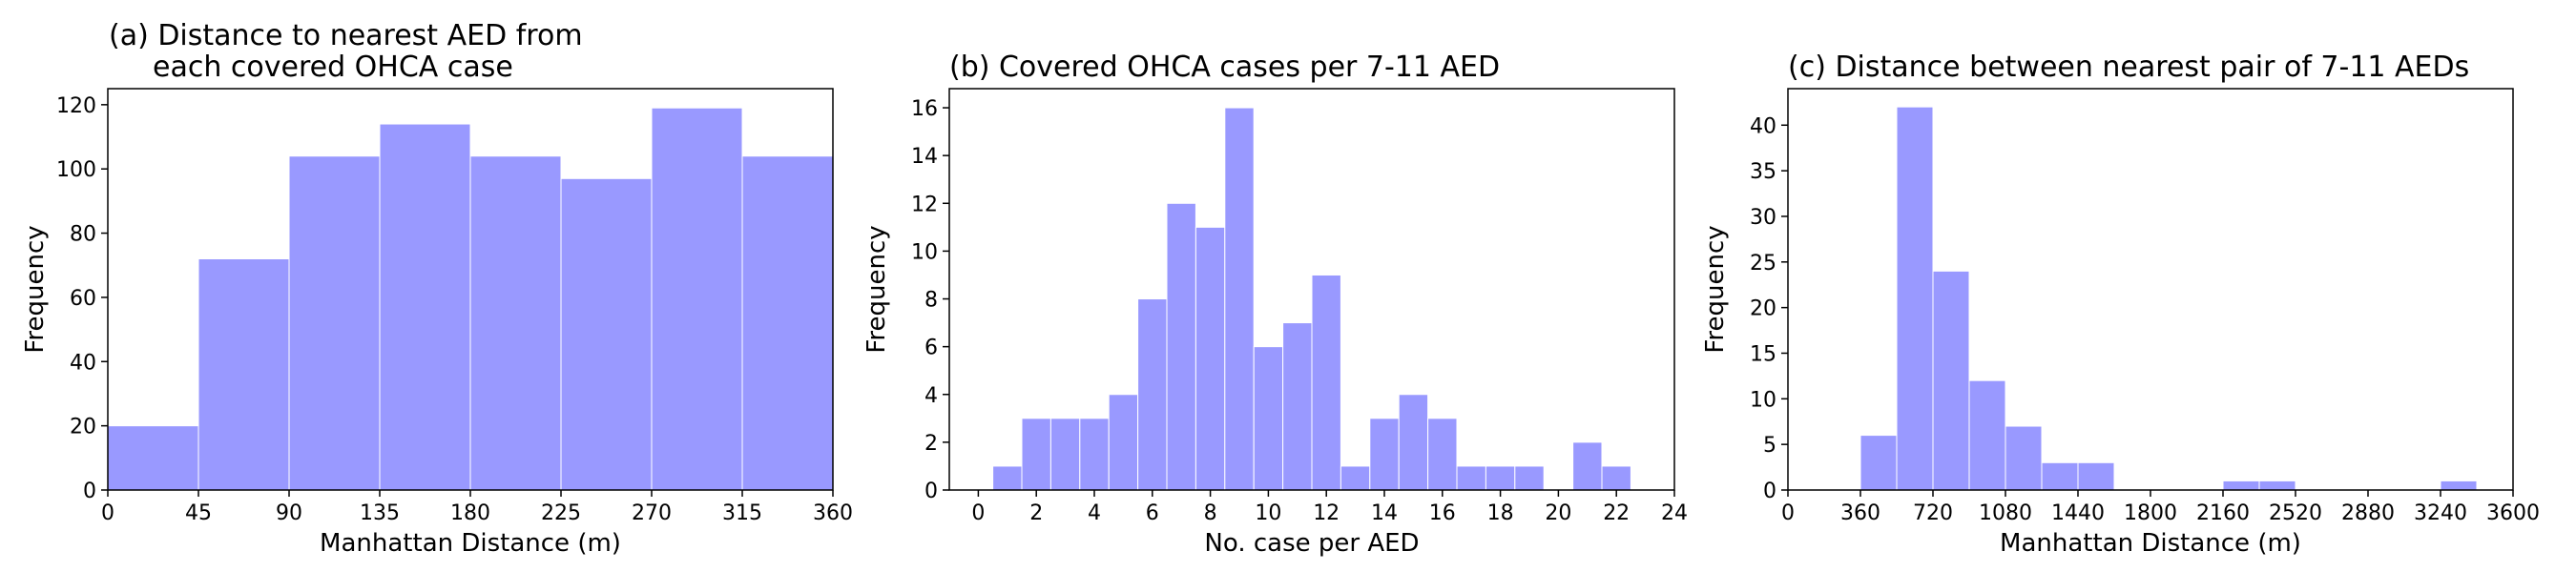 The height and width of the screenshot is (572, 2576). Describe the element at coordinates (470, 544) in the screenshot. I see `panel-a-x-axis-label: Manhattan Distance (m)` at that location.